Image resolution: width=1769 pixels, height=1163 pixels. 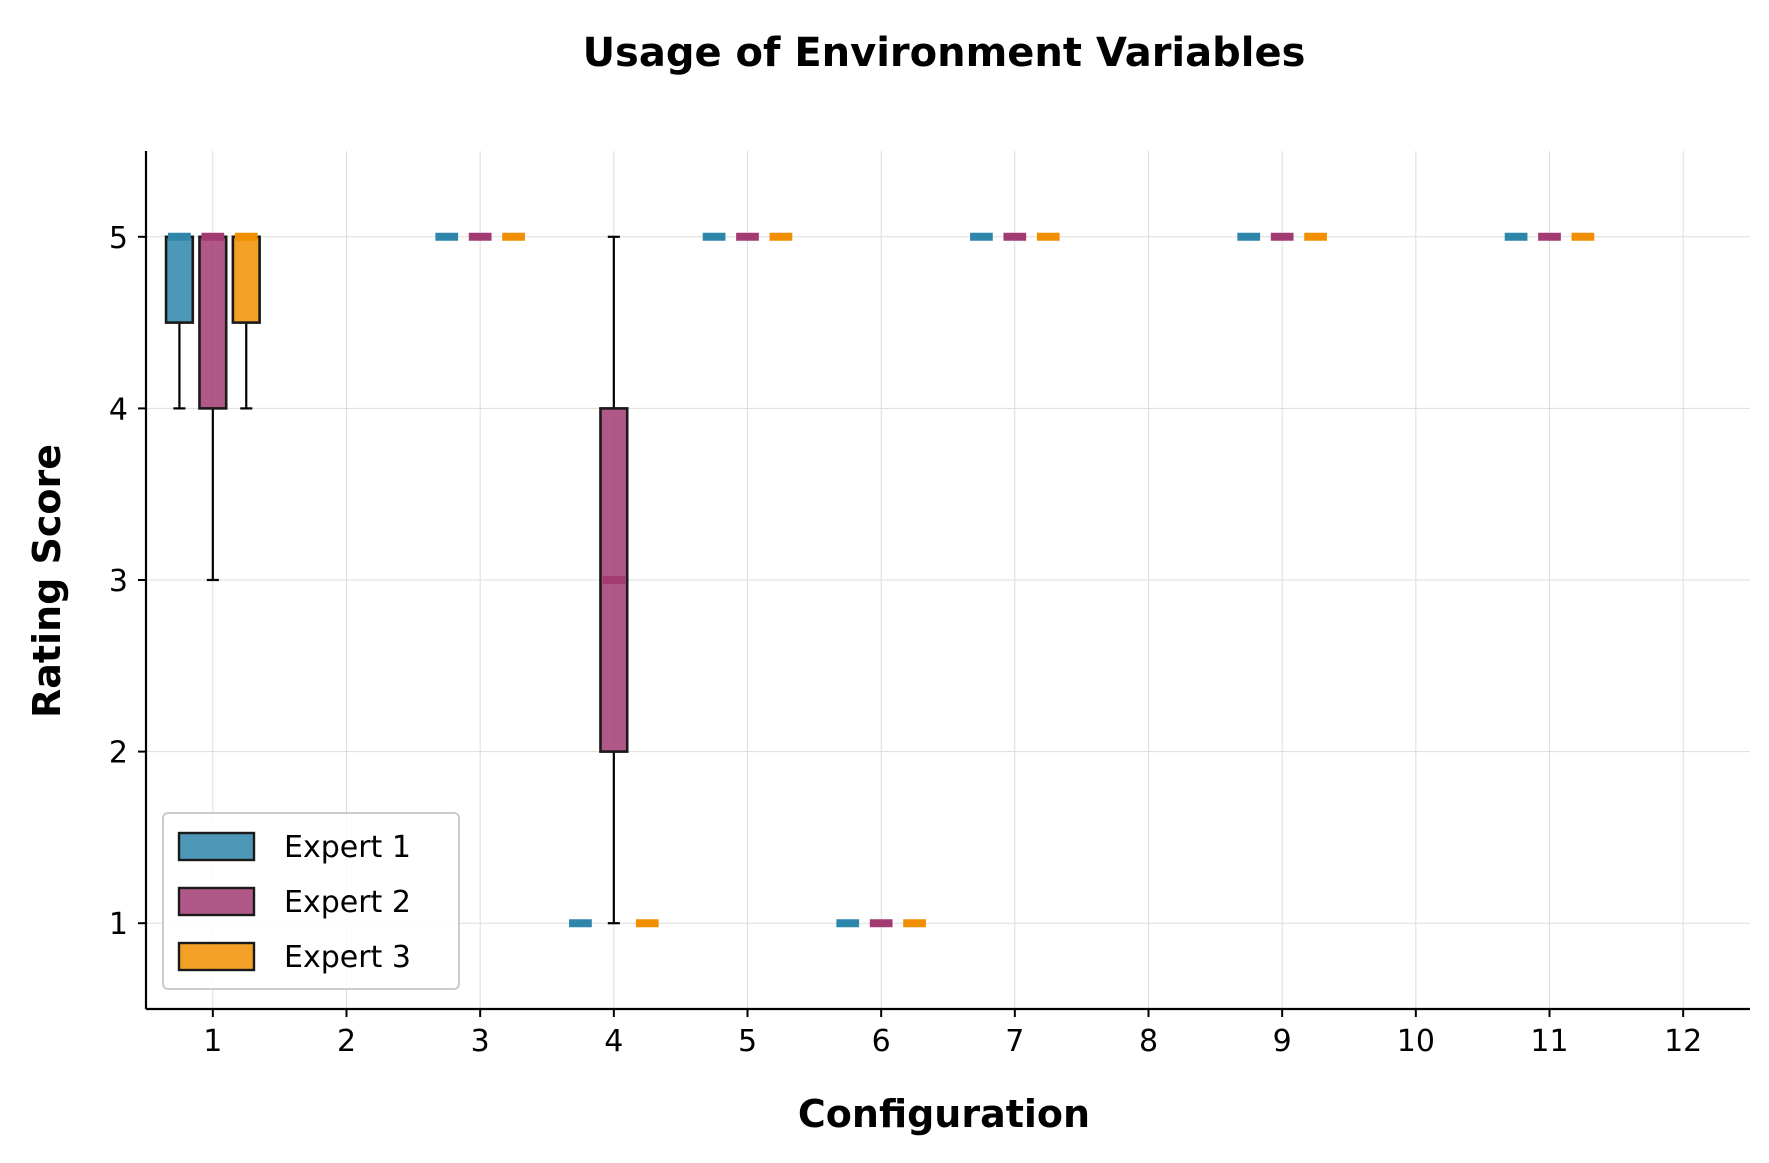 What do you see at coordinates (1148, 1041) in the screenshot?
I see `x-tick-label: 8` at bounding box center [1148, 1041].